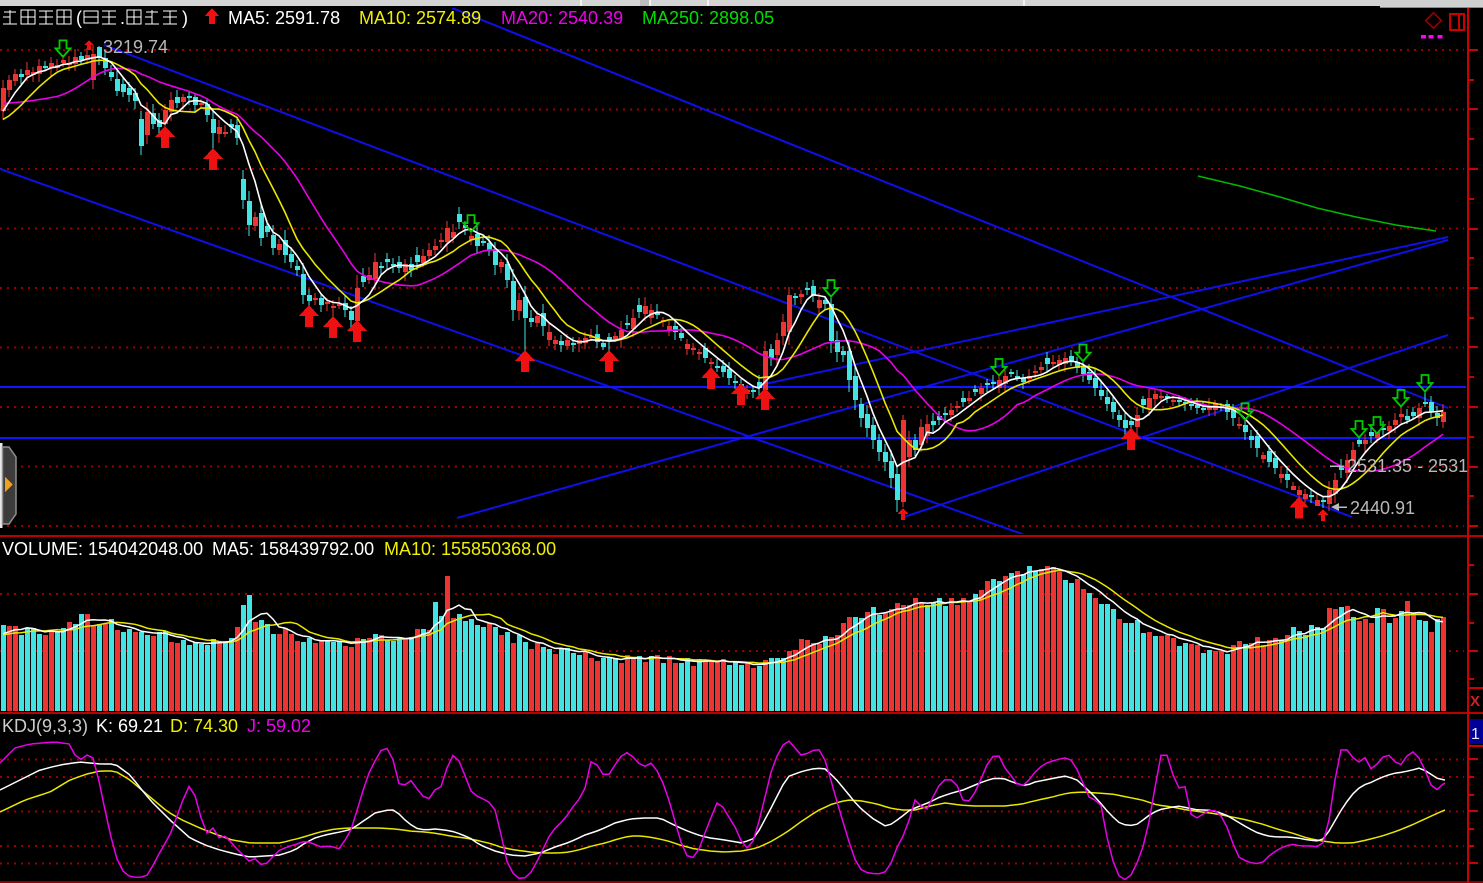 The width and height of the screenshot is (1483, 883). I want to click on svg-text: VOLUME: 154042048.00, so click(102, 549).